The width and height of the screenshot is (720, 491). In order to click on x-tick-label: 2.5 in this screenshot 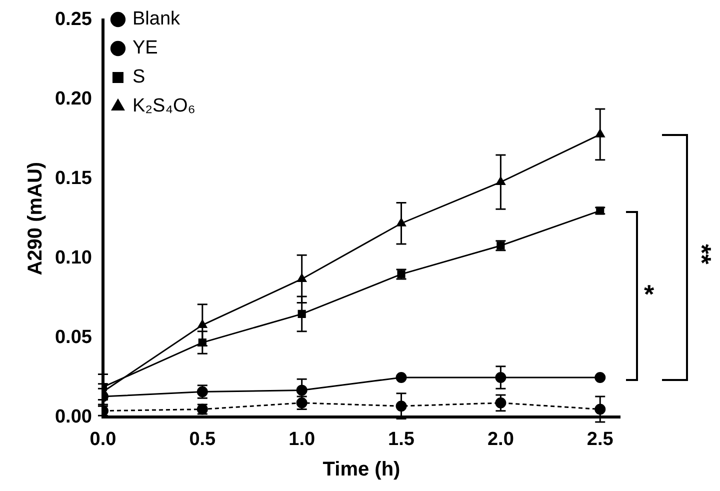, I will do `click(600, 439)`.